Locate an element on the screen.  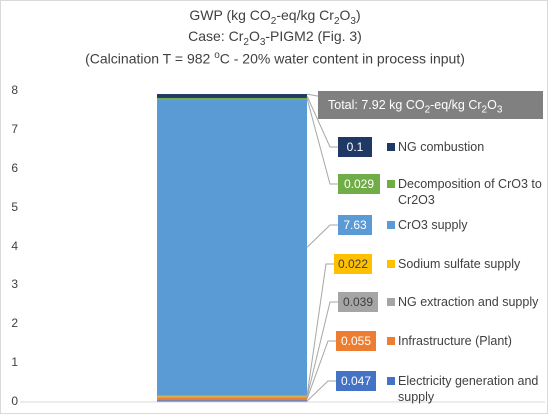
data-label: 0.055 is located at coordinates (356, 341).